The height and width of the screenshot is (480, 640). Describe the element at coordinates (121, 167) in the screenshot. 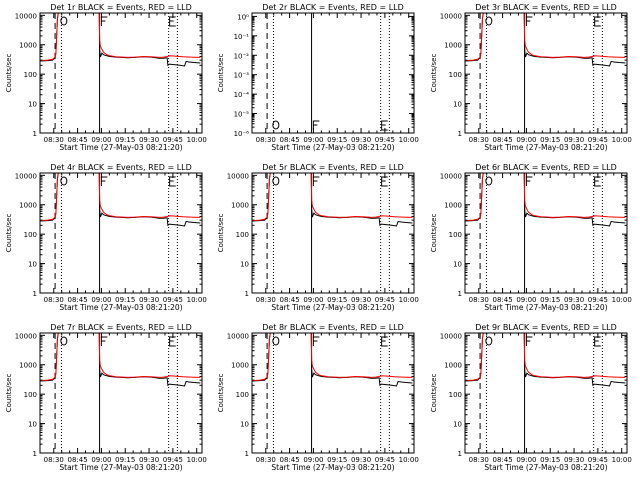

I see `panel-title: Det 4r BLACK = Events, RED = LLD` at that location.